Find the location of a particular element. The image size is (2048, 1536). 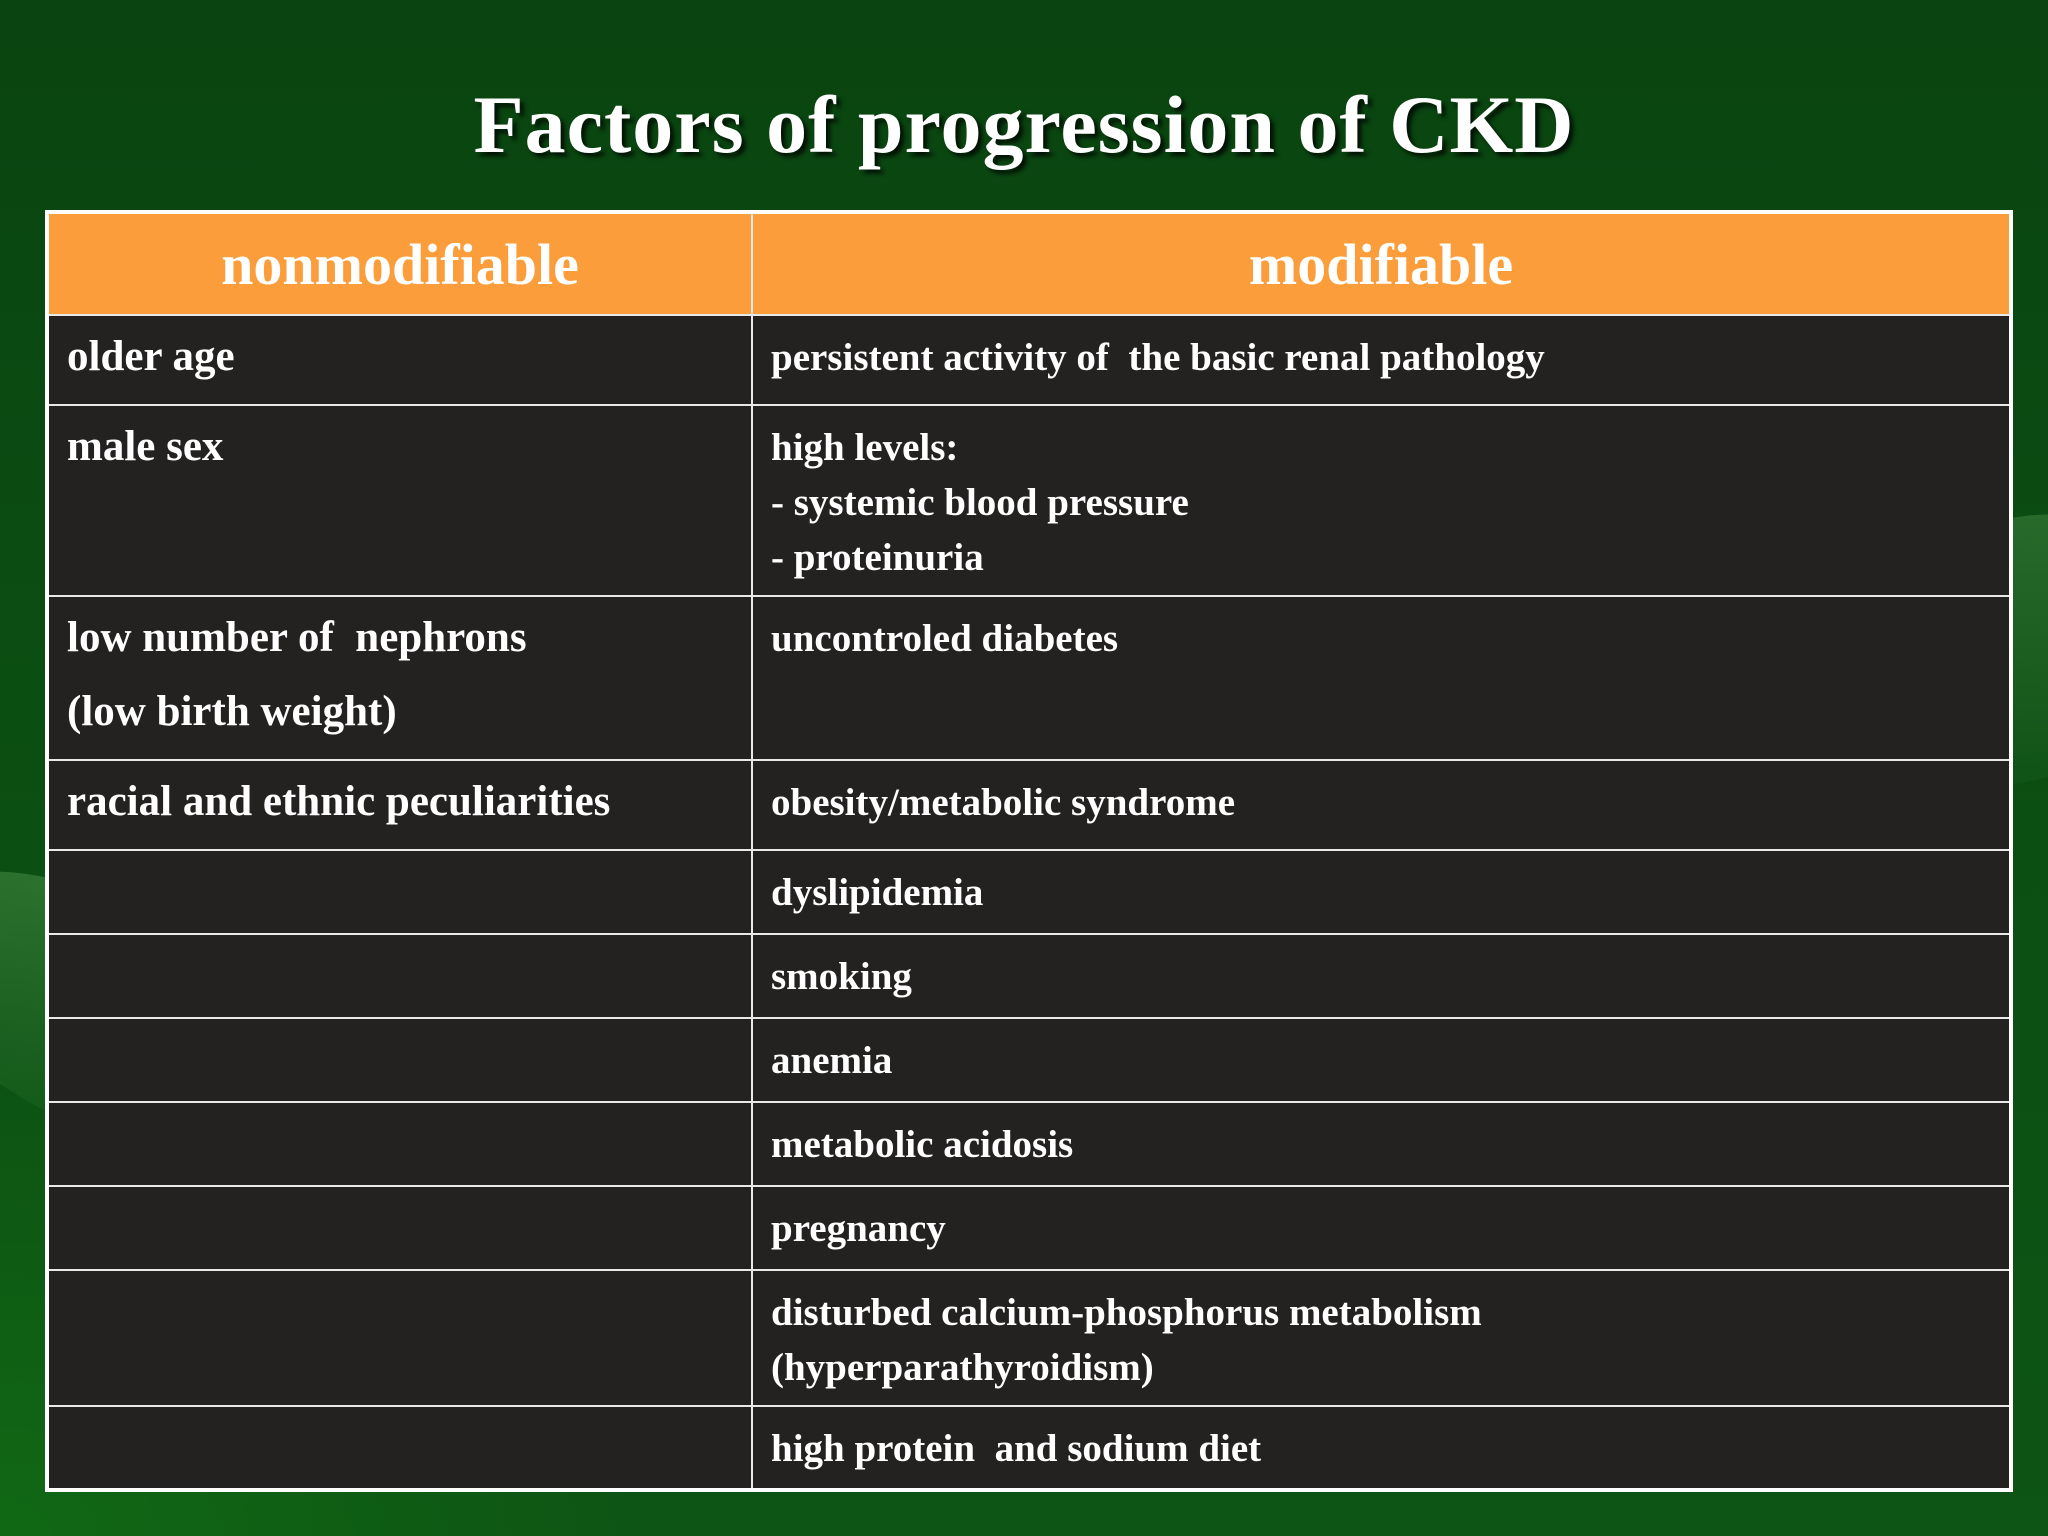

modifiable-factor: obesity/metabolic syndrome is located at coordinates (1003, 802).